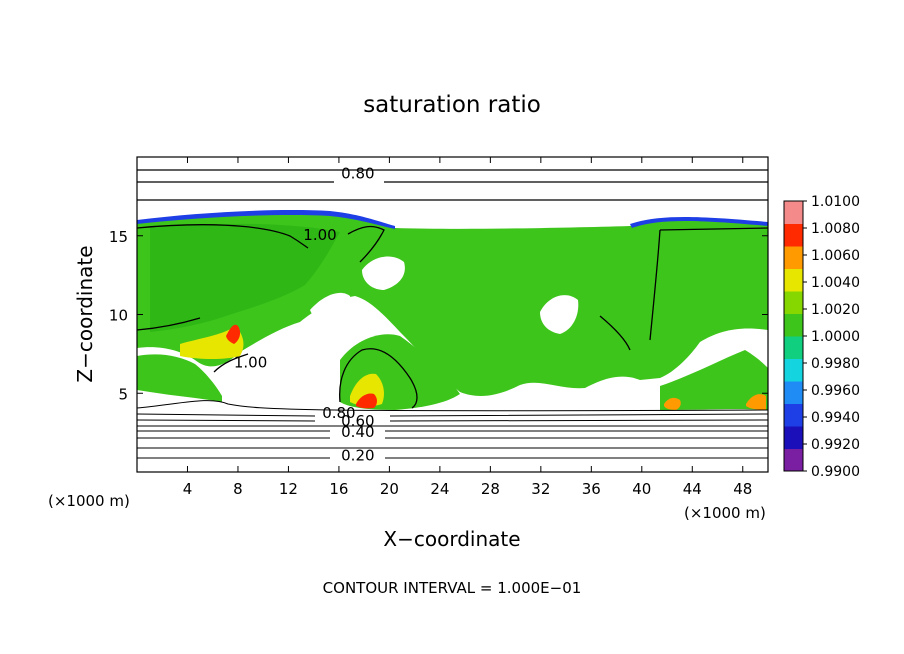  What do you see at coordinates (85, 313) in the screenshot?
I see `y-axis-title: Z−coordinate` at bounding box center [85, 313].